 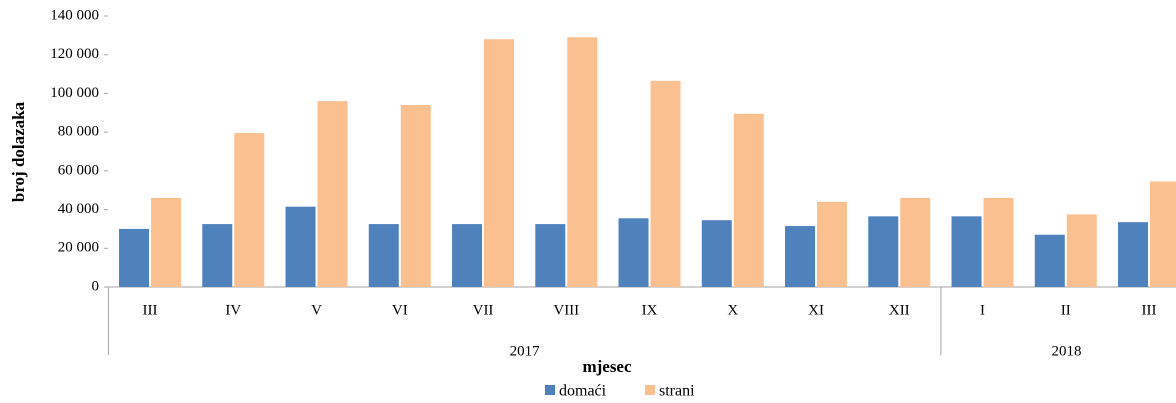 What do you see at coordinates (483, 310) in the screenshot?
I see `x-tick-label: VII` at bounding box center [483, 310].